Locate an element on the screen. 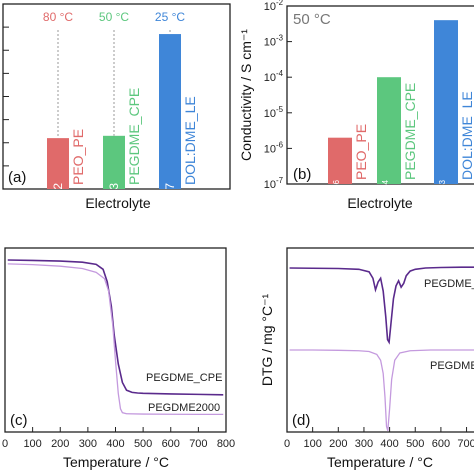 The width and height of the screenshot is (474, 474). panel-d-xtick-label-2: 200 is located at coordinates (338, 444).